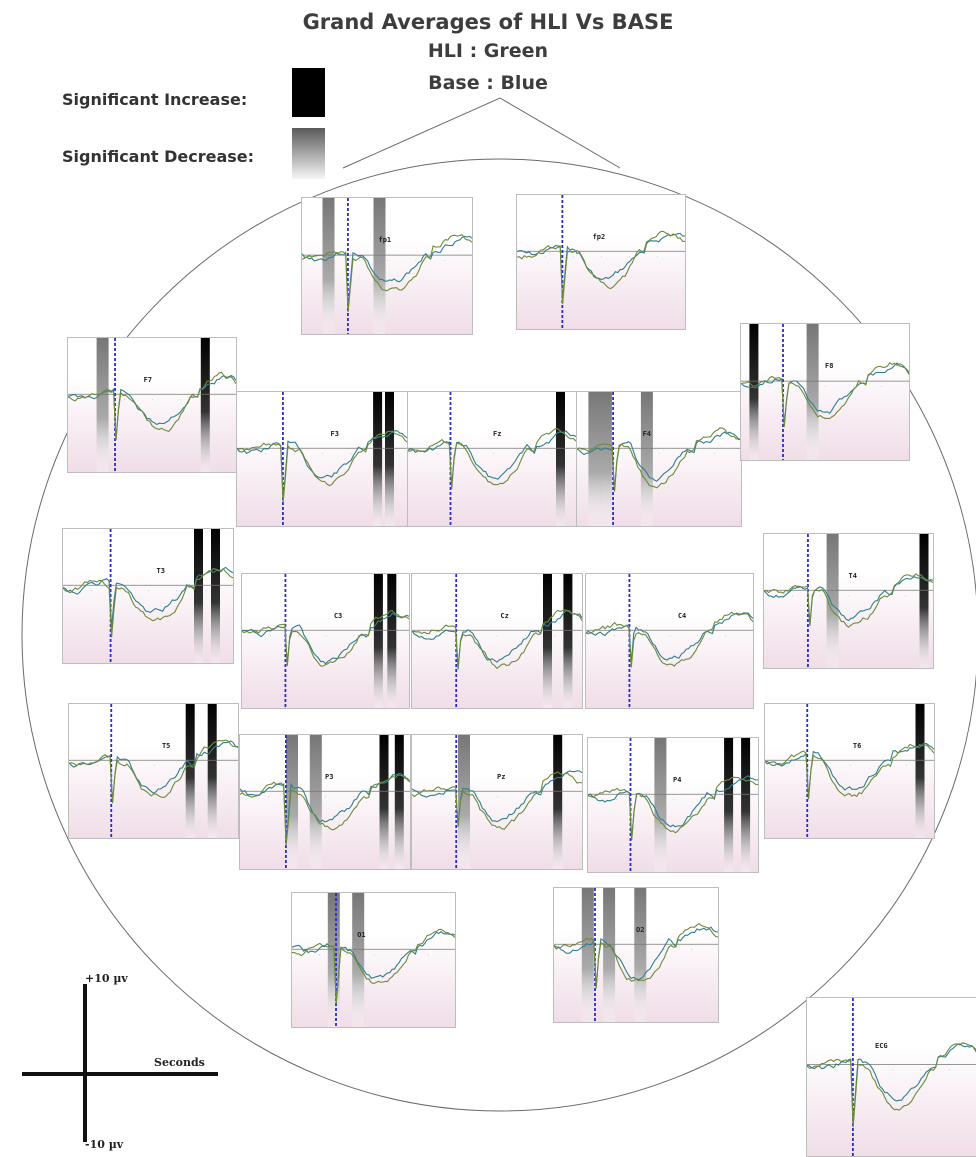 The image size is (976, 1157). I want to click on electrode-panel-t4: · · · · · T4, so click(848, 601).